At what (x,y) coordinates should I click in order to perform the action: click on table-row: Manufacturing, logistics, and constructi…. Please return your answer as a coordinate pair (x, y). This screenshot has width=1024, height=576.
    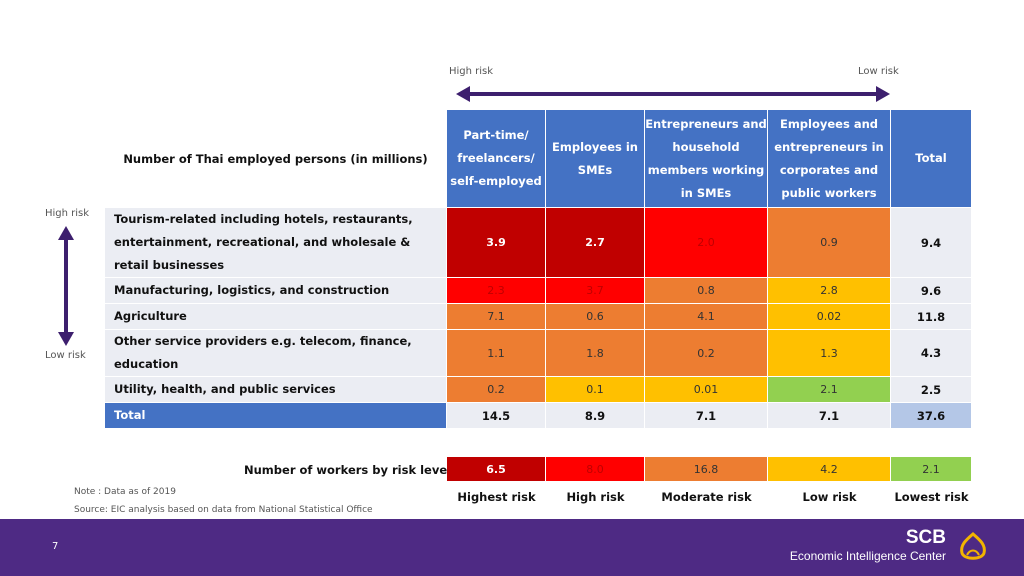
    Looking at the image, I should click on (538, 290).